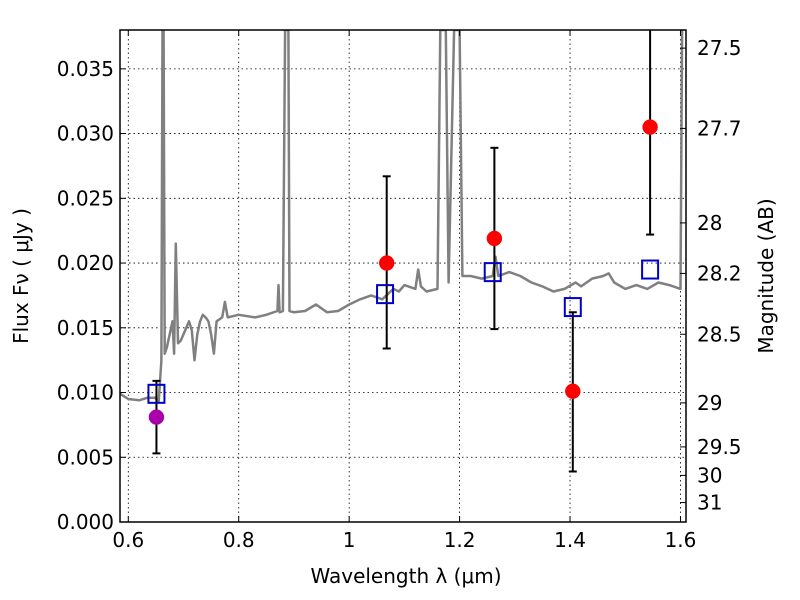 The height and width of the screenshot is (600, 800). What do you see at coordinates (85, 457) in the screenshot?
I see `y-tick-label: 0.005` at bounding box center [85, 457].